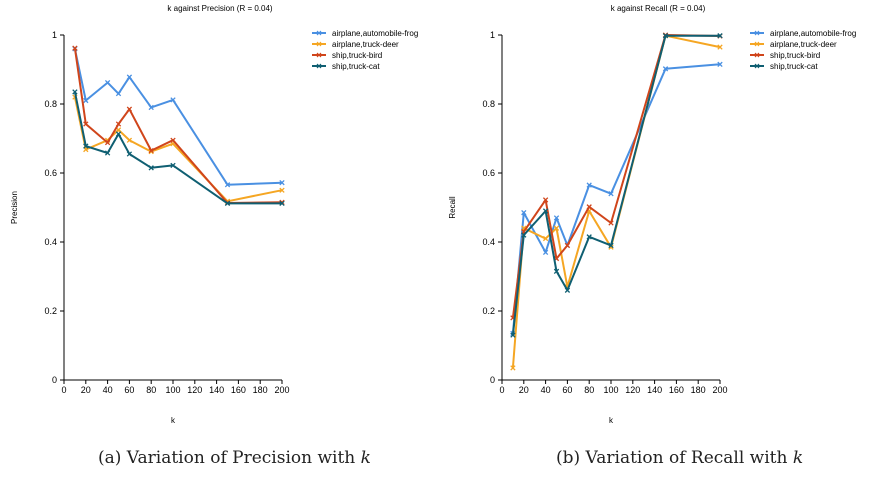 The image size is (876, 484). Describe the element at coordinates (14, 207) in the screenshot. I see `precision-y-axis-label: Precision` at that location.